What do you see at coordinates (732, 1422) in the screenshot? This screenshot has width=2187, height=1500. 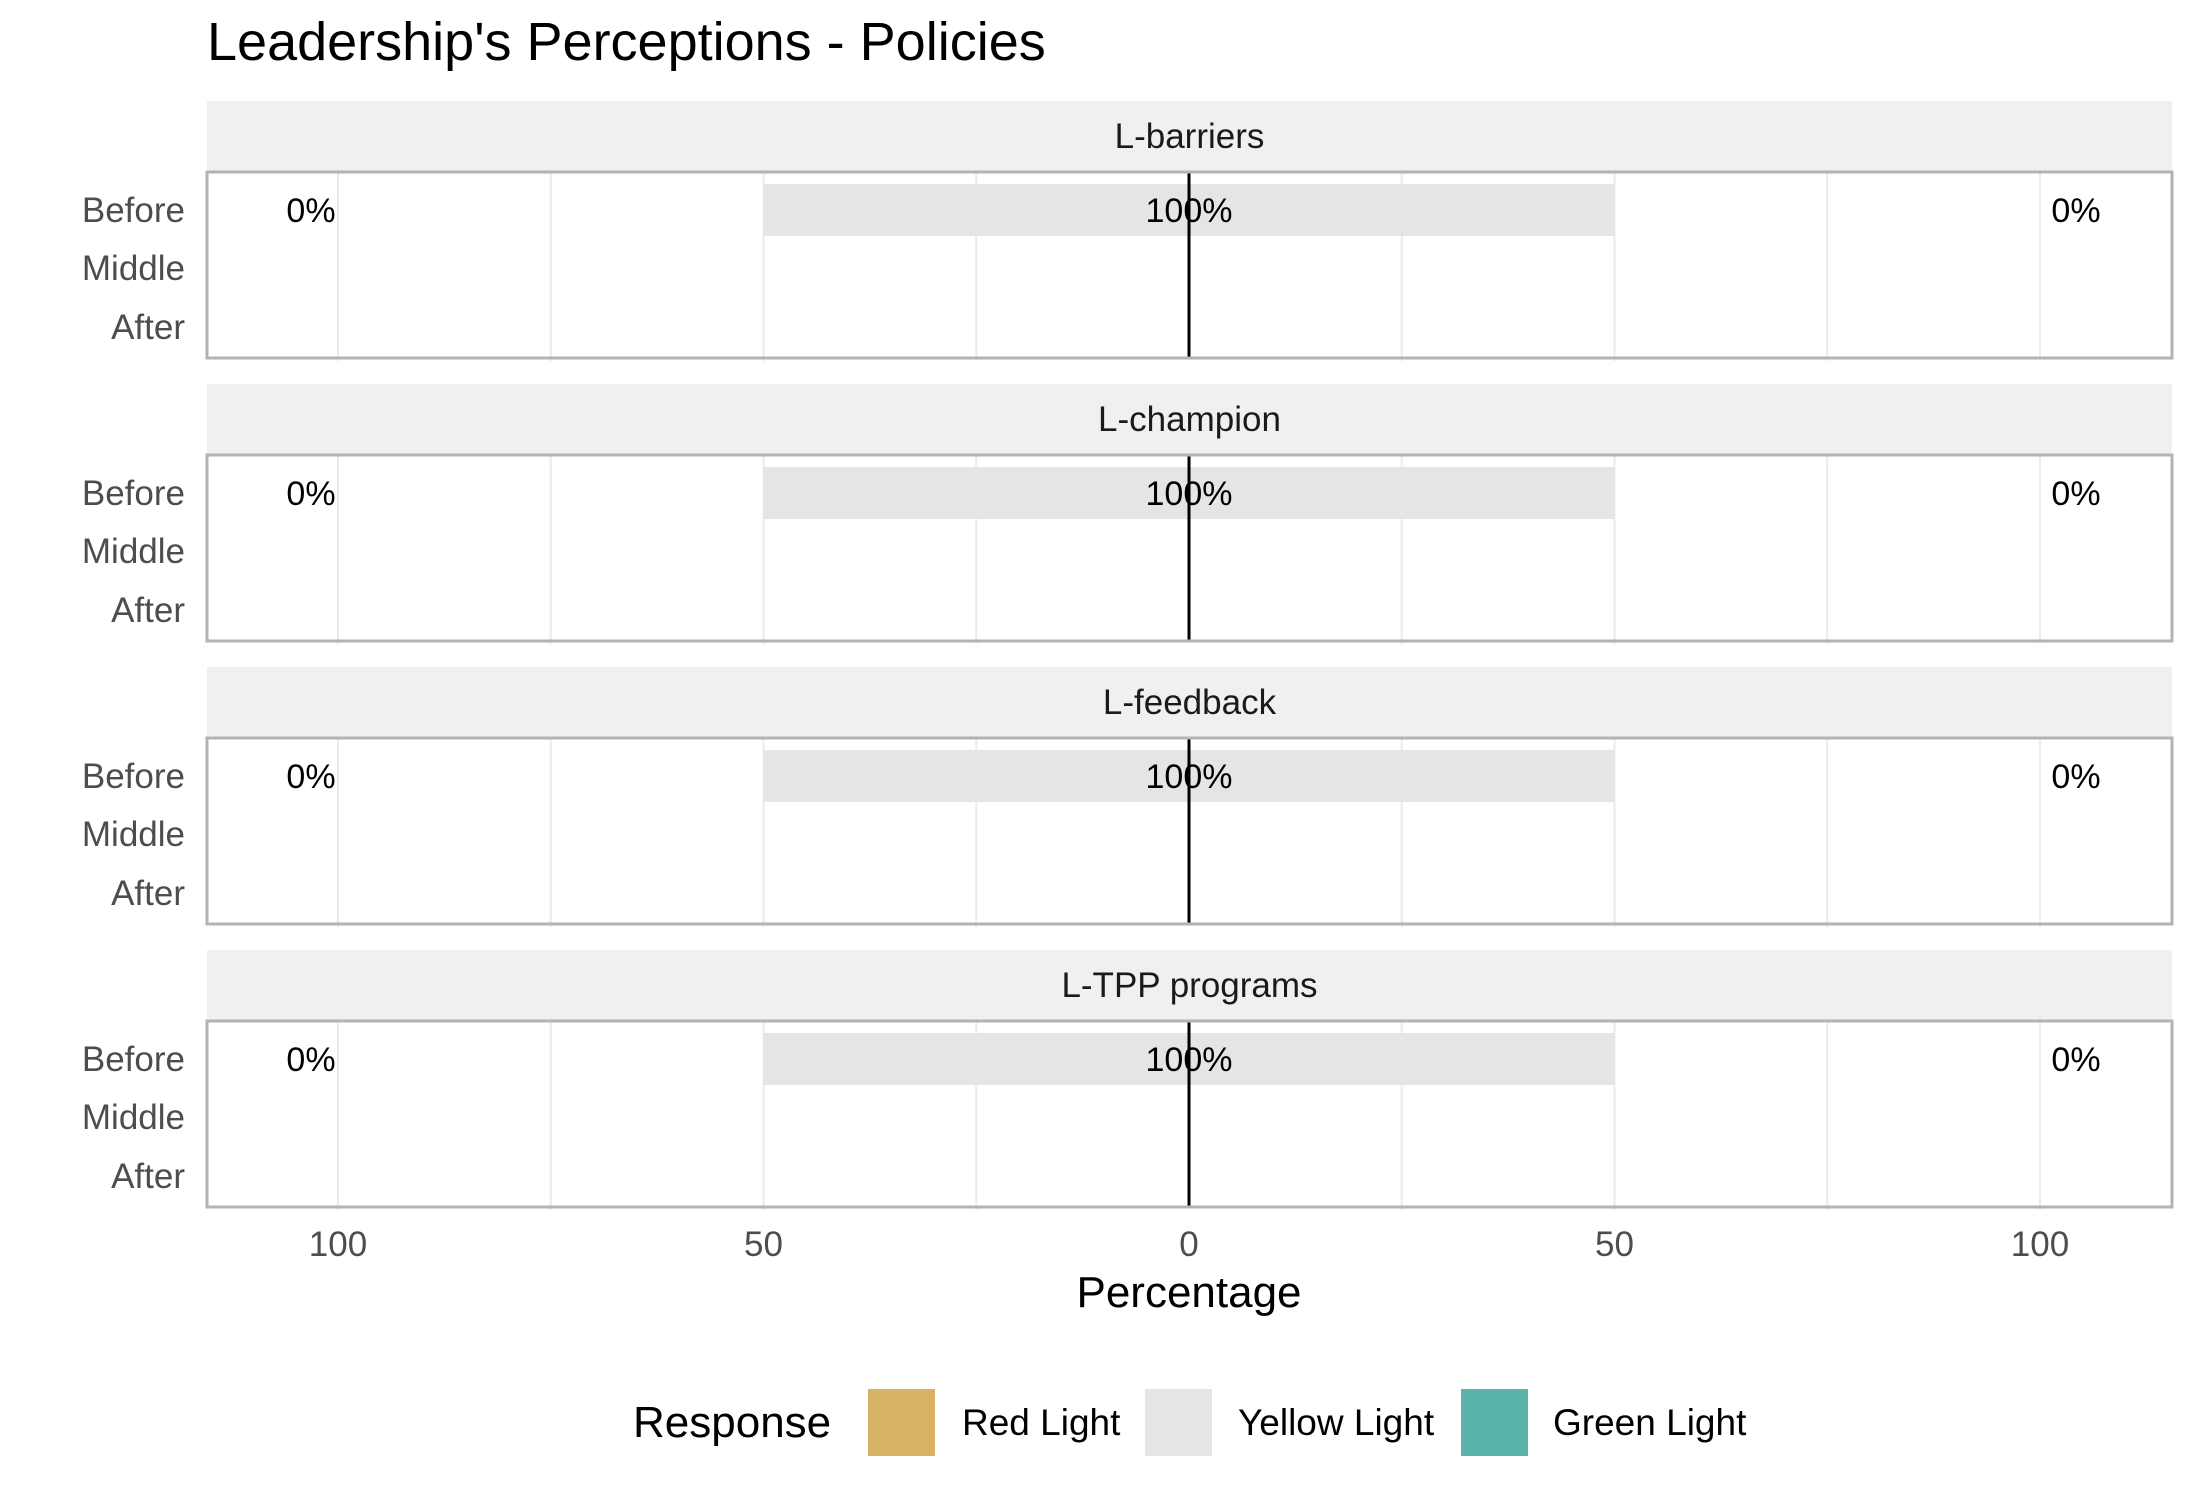 I see `legend-title: Response` at bounding box center [732, 1422].